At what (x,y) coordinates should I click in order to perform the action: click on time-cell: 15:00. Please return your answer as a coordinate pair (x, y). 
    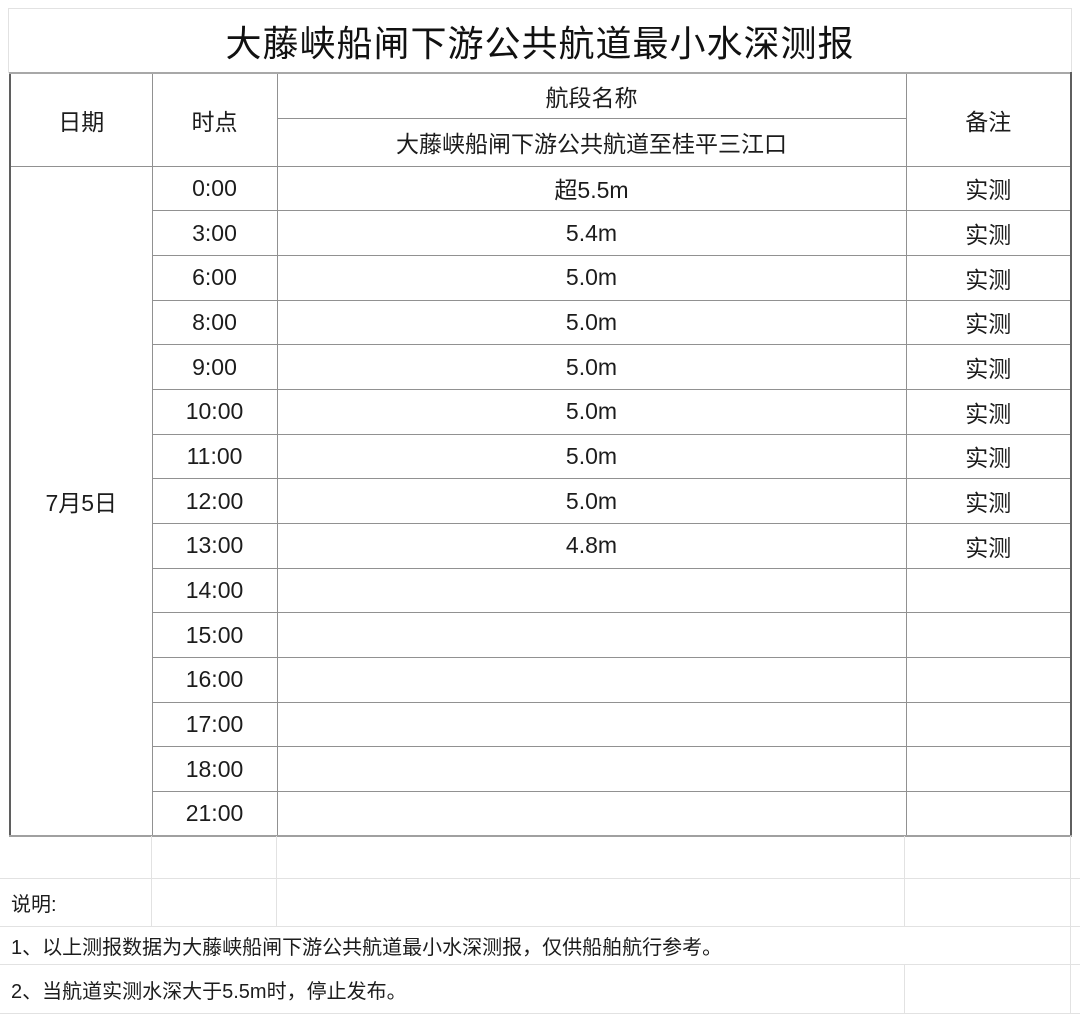
    Looking at the image, I should click on (214, 635).